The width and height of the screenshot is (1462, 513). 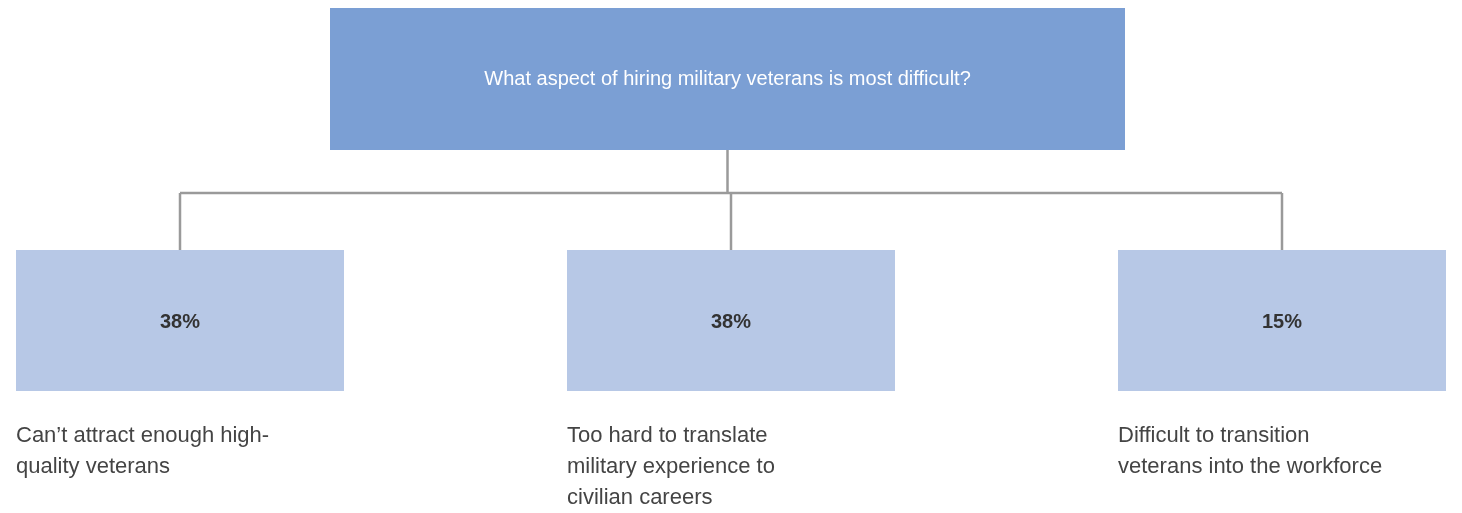 What do you see at coordinates (671, 465) in the screenshot?
I see `category-label: Too hard to translate military experience to civilian careers` at bounding box center [671, 465].